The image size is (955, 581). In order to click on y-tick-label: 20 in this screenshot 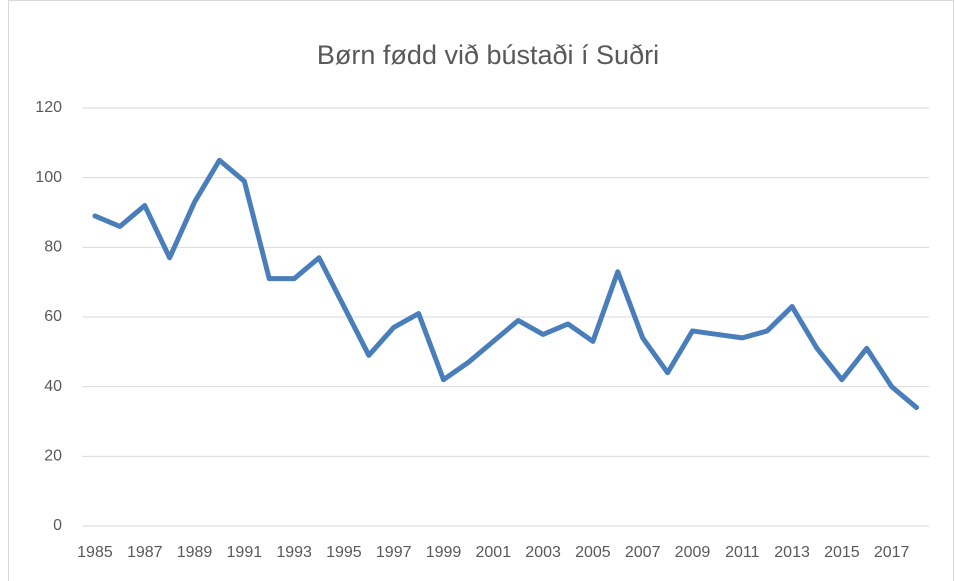, I will do `click(53, 456)`.